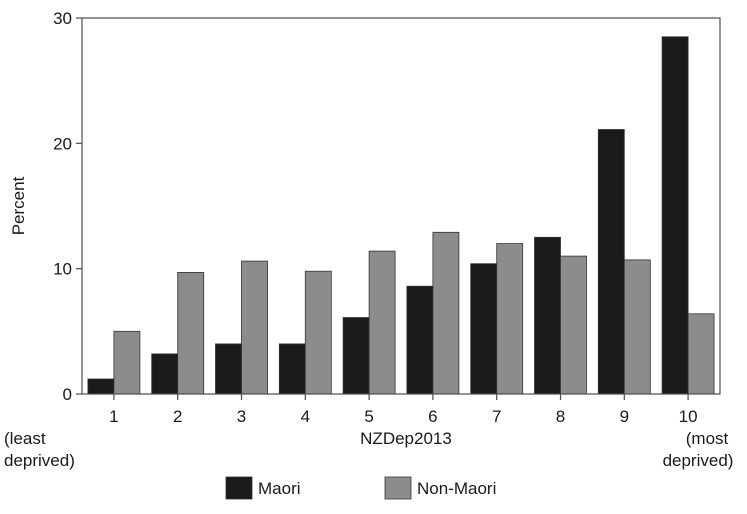 Image resolution: width=747 pixels, height=514 pixels. Describe the element at coordinates (624, 416) in the screenshot. I see `x-tick-label-9: 9` at that location.